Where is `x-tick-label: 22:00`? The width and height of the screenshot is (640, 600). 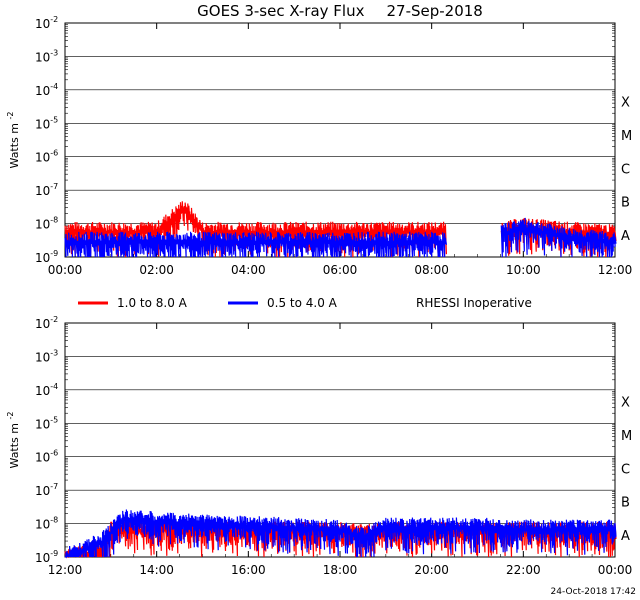 x-tick-label: 22:00 is located at coordinates (523, 570).